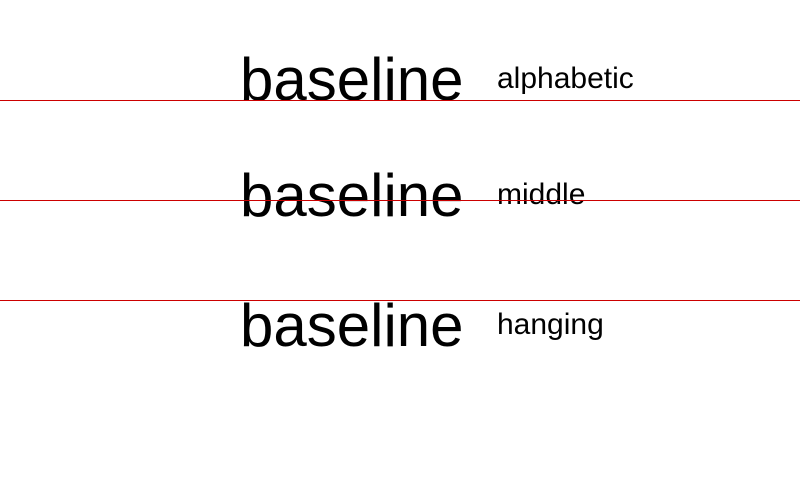  I want to click on label-middle: middle, so click(541, 194).